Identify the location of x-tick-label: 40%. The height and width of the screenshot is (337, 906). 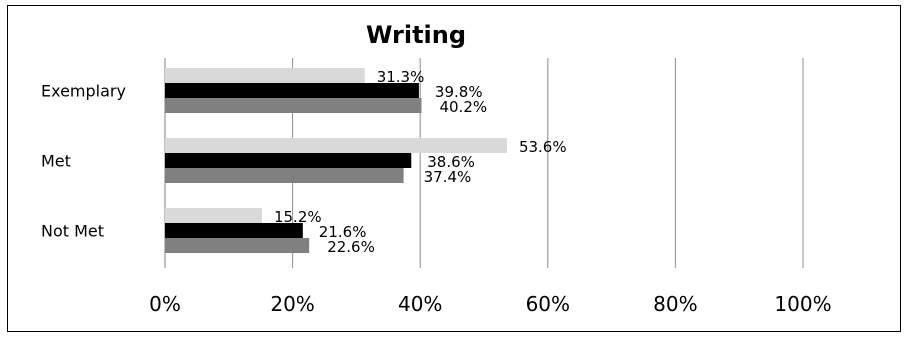
(420, 304).